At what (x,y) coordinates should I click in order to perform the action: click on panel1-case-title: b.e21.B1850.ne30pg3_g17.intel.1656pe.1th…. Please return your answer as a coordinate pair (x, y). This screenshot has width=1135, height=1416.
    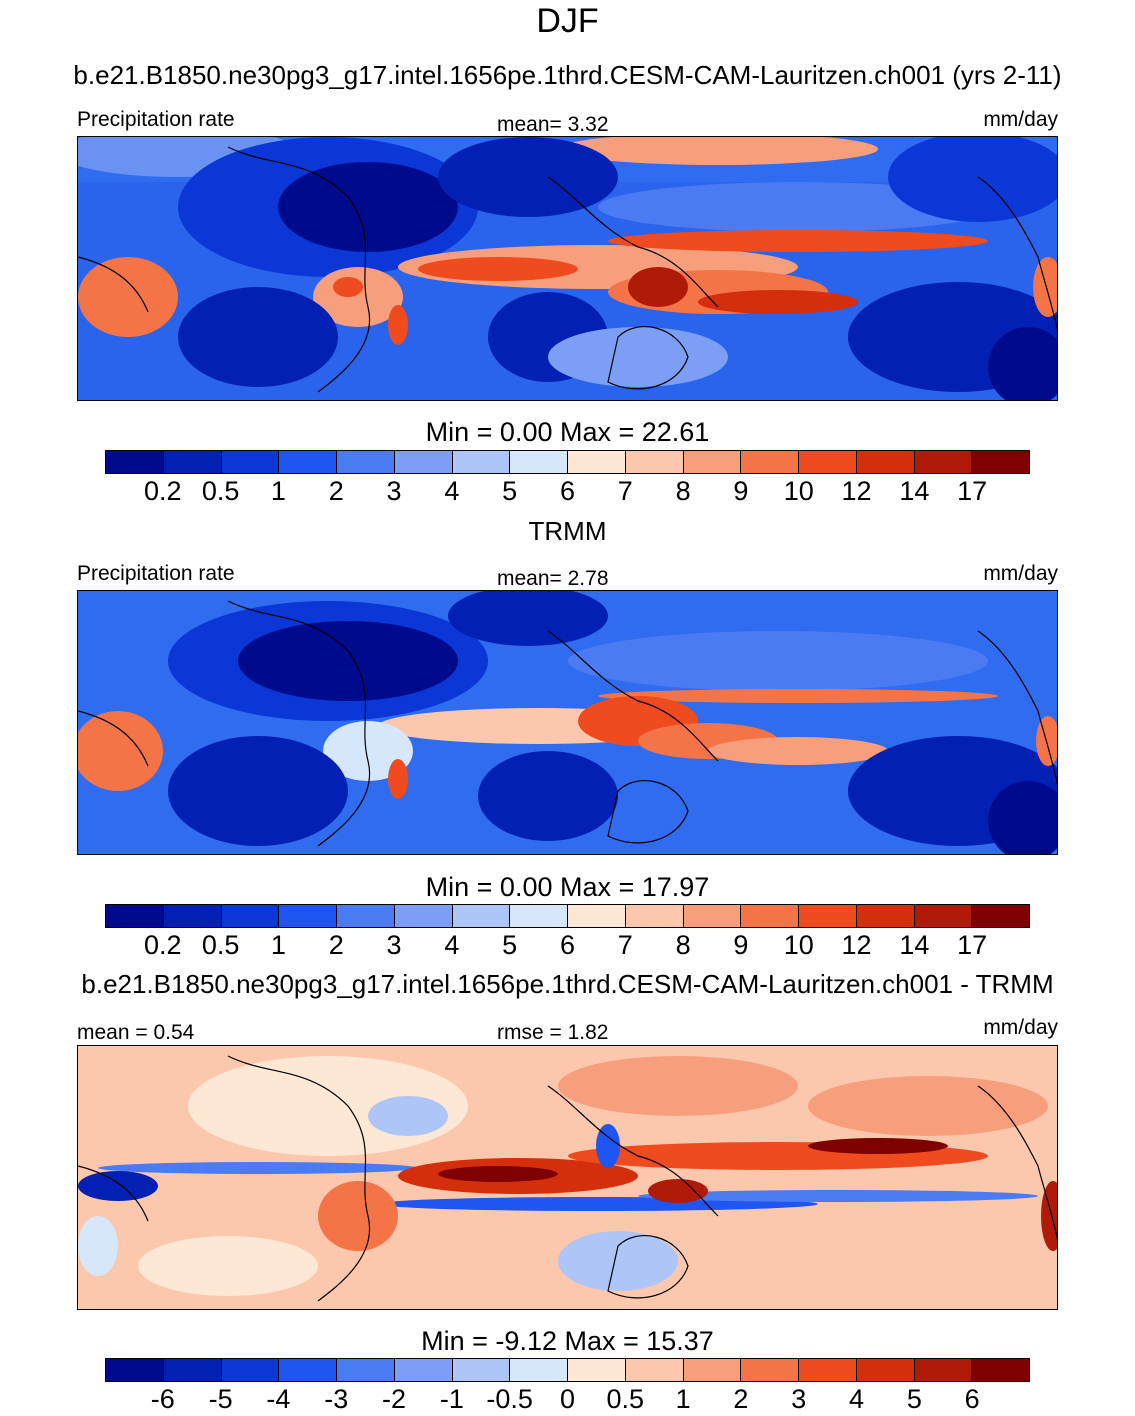
    Looking at the image, I should click on (567, 75).